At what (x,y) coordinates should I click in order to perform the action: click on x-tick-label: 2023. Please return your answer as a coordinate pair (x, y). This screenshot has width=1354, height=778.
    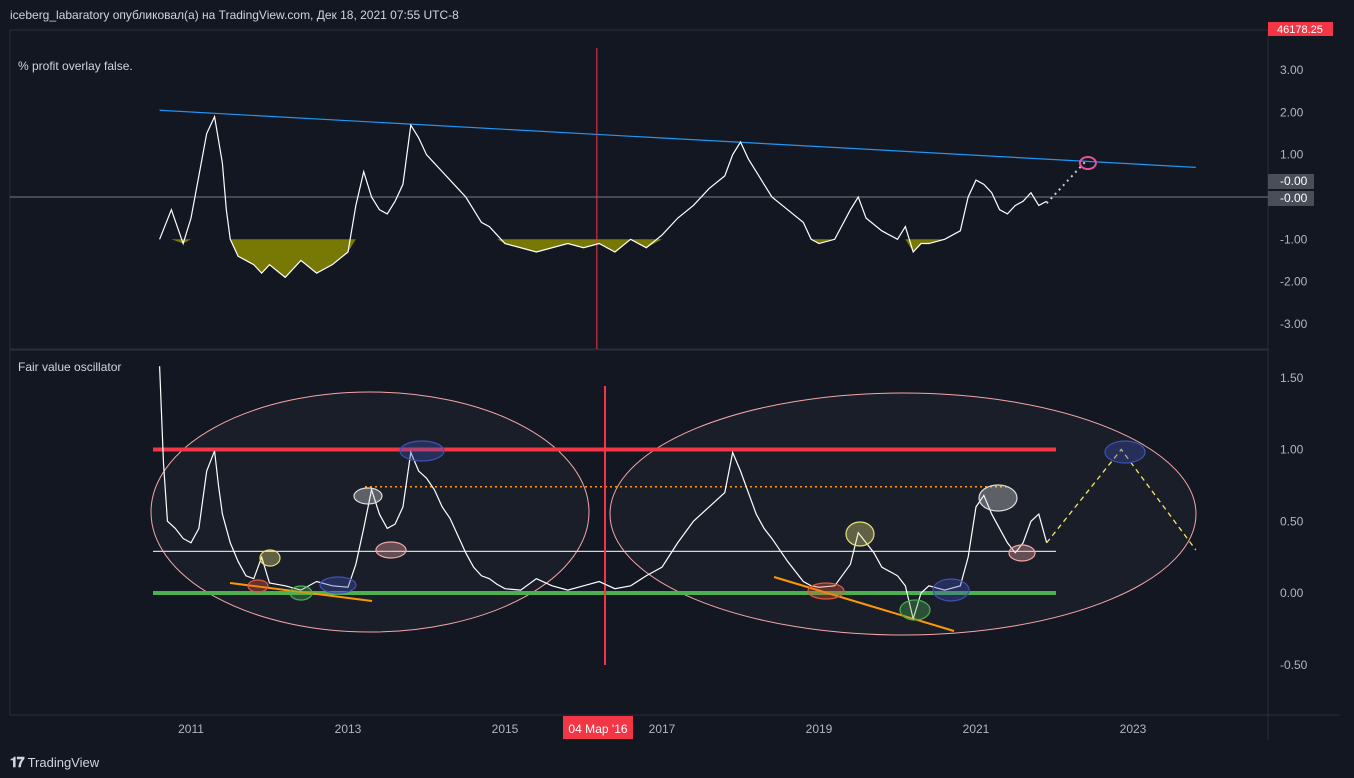
    Looking at the image, I should click on (1133, 729).